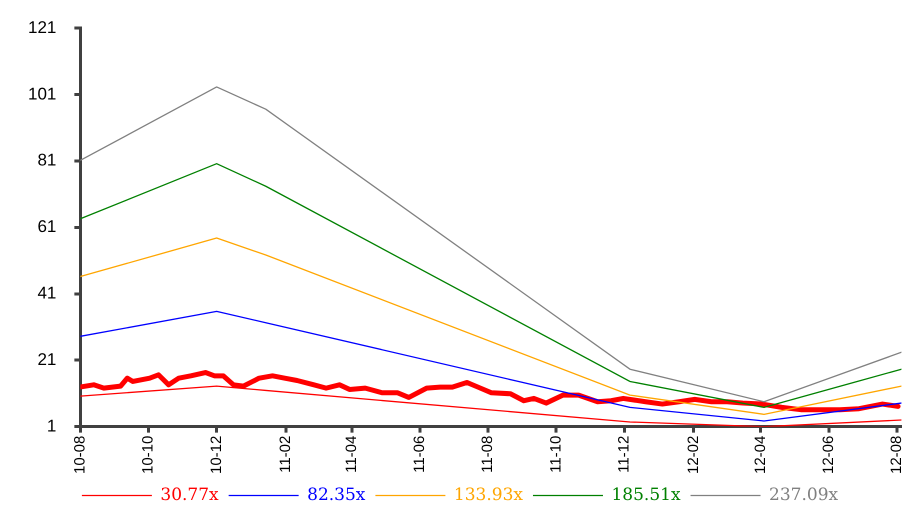  What do you see at coordinates (46, 160) in the screenshot?
I see `y-tick-label: 81` at bounding box center [46, 160].